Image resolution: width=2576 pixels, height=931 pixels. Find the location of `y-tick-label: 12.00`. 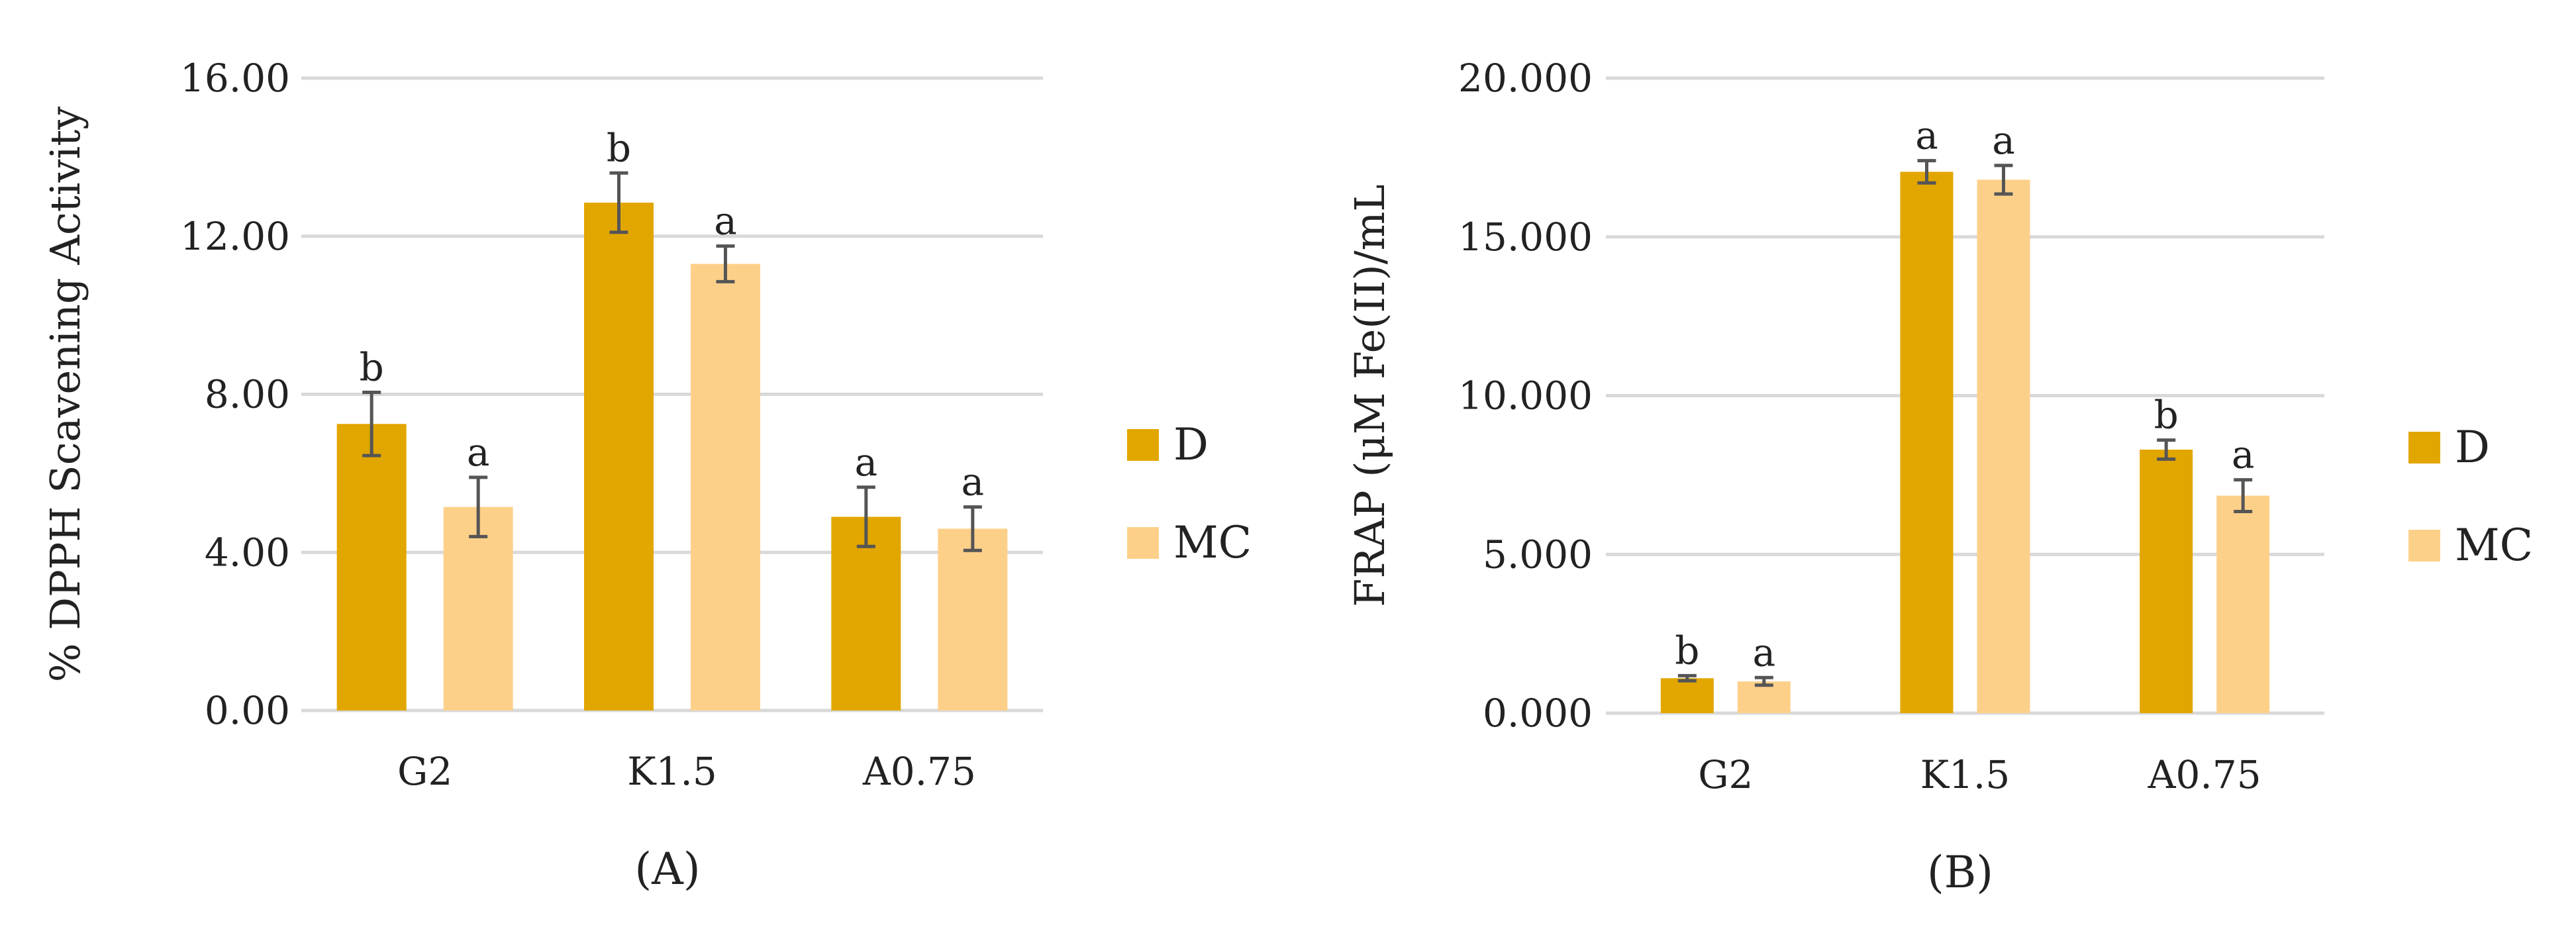

y-tick-label: 12.00 is located at coordinates (235, 236).